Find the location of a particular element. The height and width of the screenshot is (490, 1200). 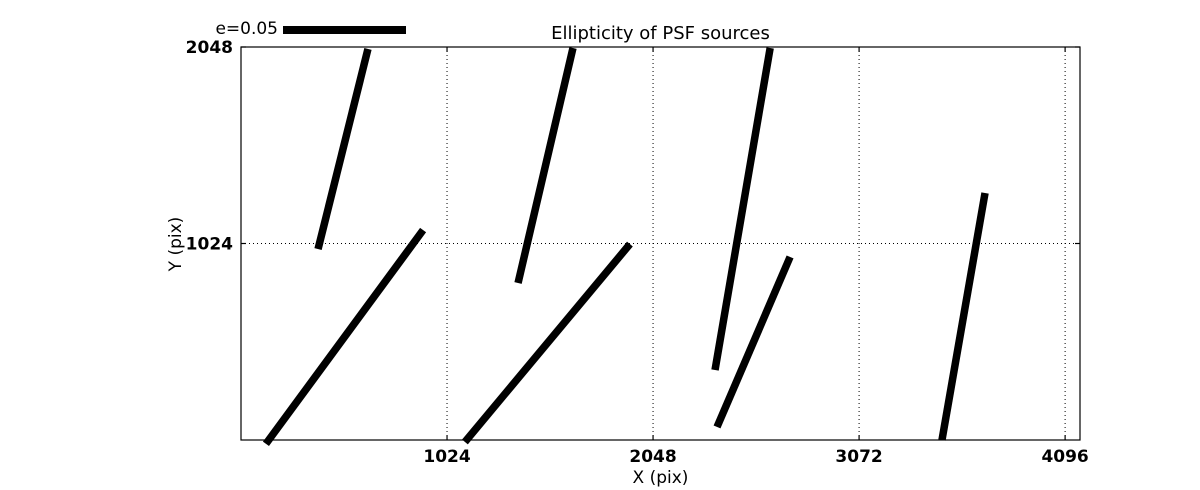

y-axis-label: Y (pix) is located at coordinates (176, 244).